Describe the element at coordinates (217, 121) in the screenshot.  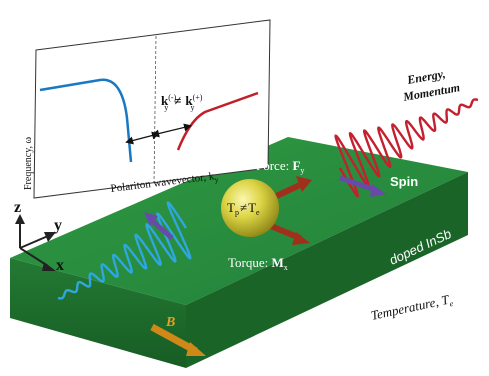
I see `red-branch-curve` at that location.